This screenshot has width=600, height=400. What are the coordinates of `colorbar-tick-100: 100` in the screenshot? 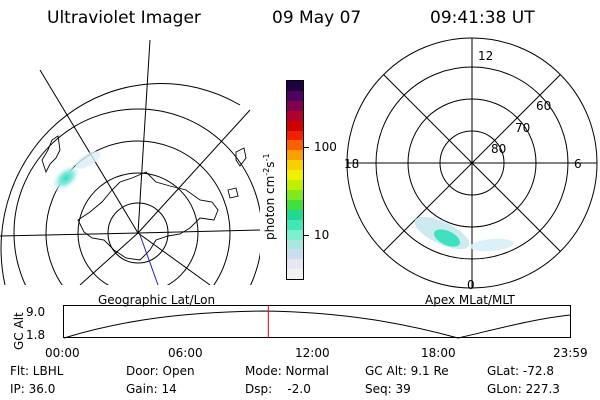 It's located at (325, 147).